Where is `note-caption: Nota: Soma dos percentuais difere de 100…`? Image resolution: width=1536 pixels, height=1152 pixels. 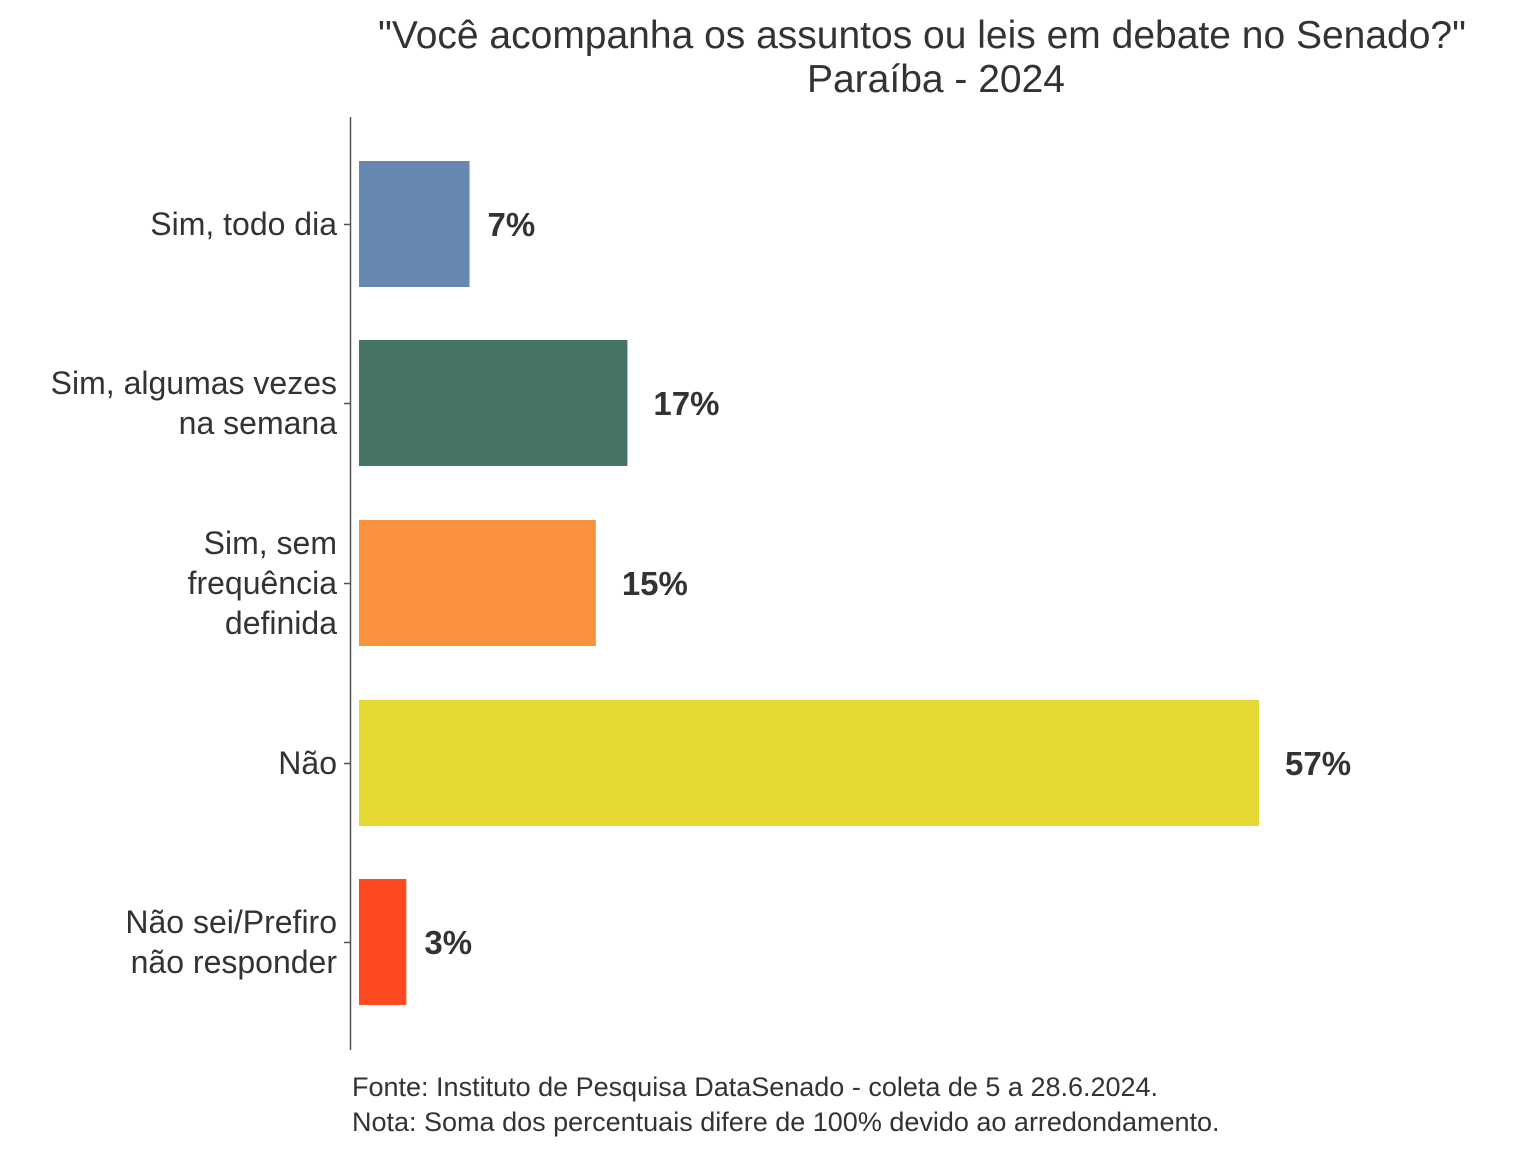
note-caption: Nota: Soma dos percentuais difere de 100… is located at coordinates (786, 1122).